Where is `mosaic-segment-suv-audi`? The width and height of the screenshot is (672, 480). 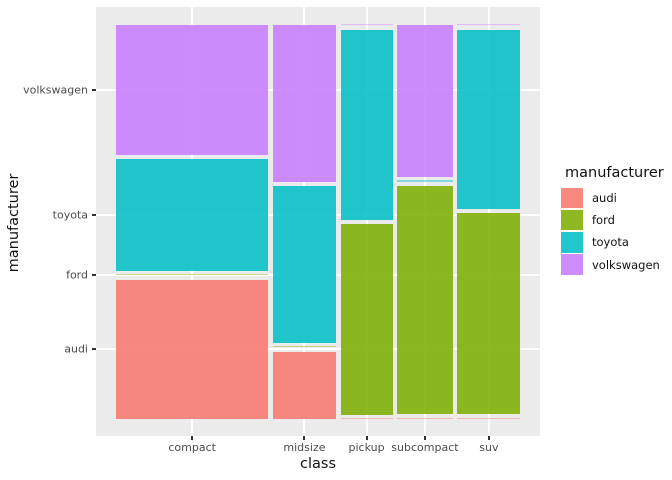 mosaic-segment-suv-audi is located at coordinates (489, 418).